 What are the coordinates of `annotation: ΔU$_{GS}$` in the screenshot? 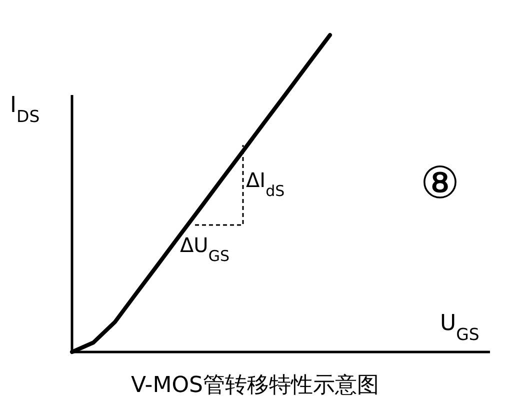 It's located at (205, 249).